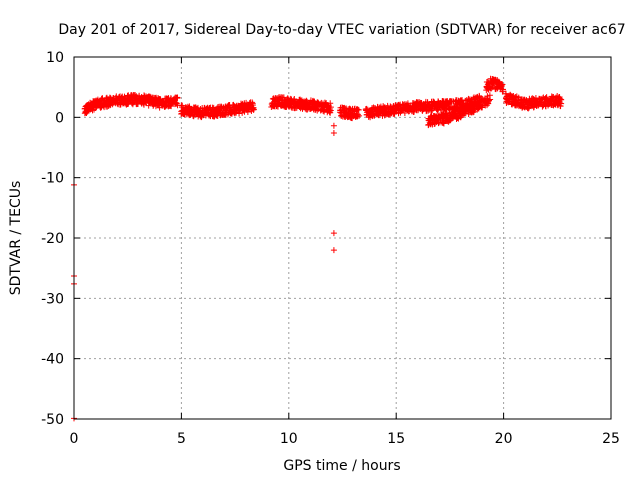  Describe the element at coordinates (52, 360) in the screenshot. I see `y-tick-label: -40` at that location.